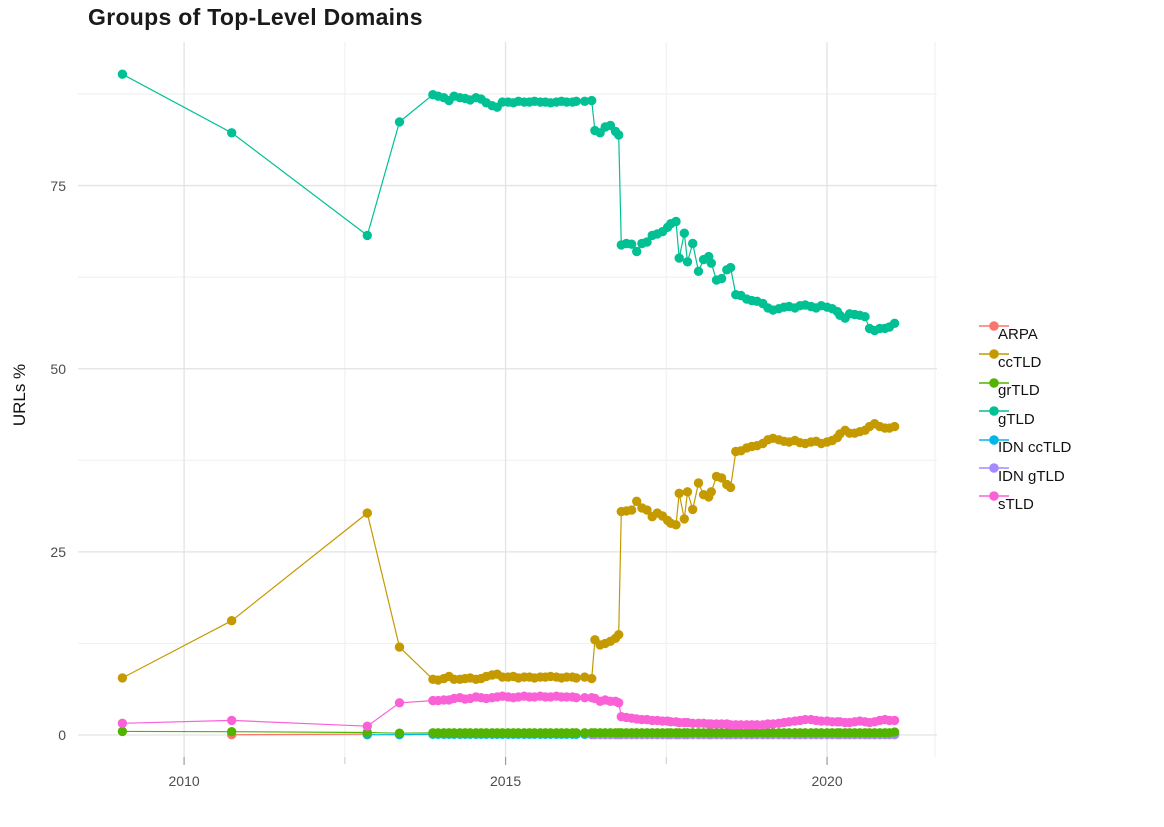  I want to click on legend-item-label: grTLD, so click(1019, 391).